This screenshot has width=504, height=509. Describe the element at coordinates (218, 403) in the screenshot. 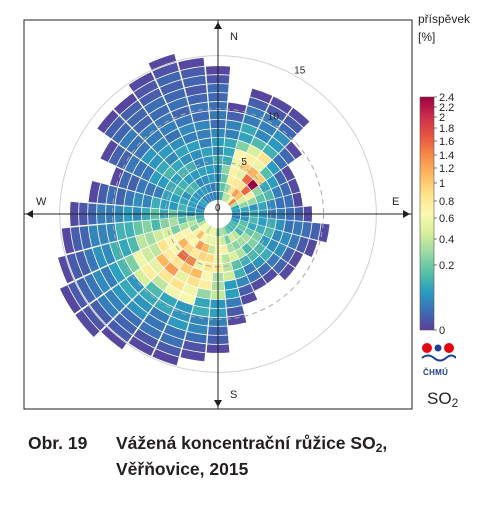

I see `south-arrow` at that location.